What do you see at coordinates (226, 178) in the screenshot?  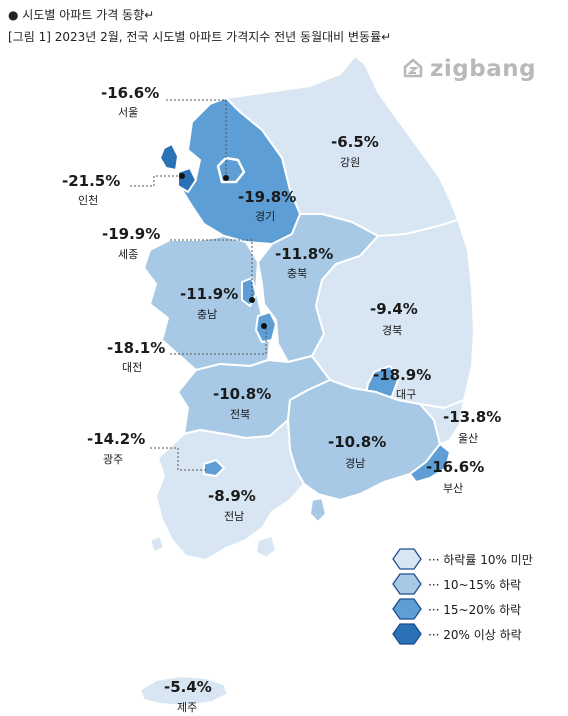 I see `dot-seoul` at bounding box center [226, 178].